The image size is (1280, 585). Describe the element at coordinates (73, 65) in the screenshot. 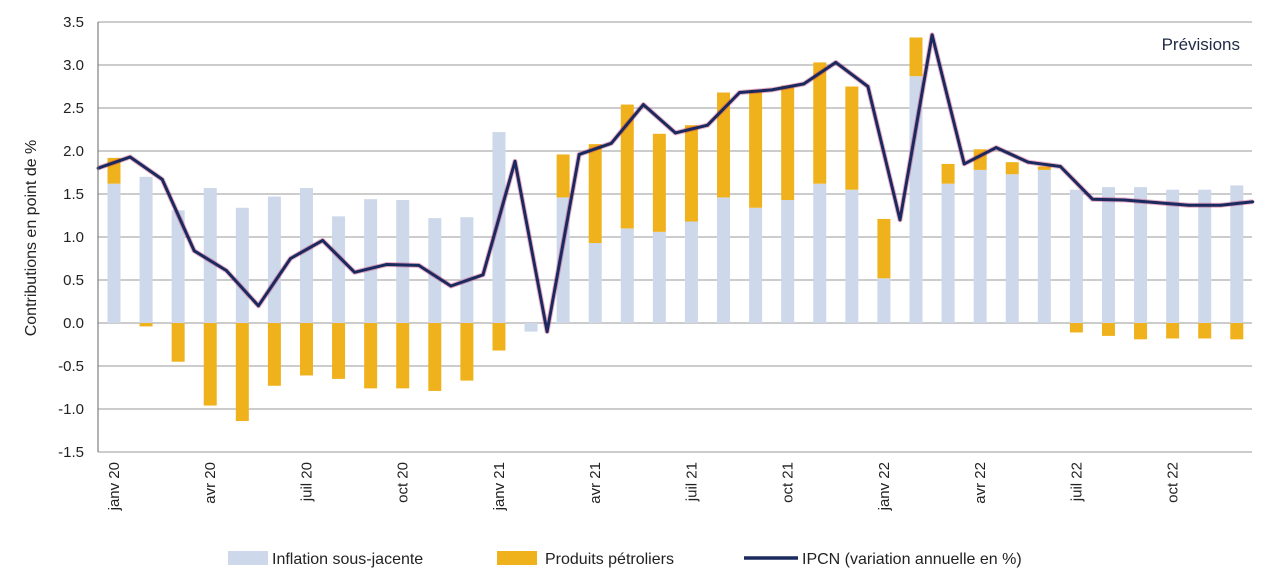

I see `y-tick-label: 3.0` at that location.